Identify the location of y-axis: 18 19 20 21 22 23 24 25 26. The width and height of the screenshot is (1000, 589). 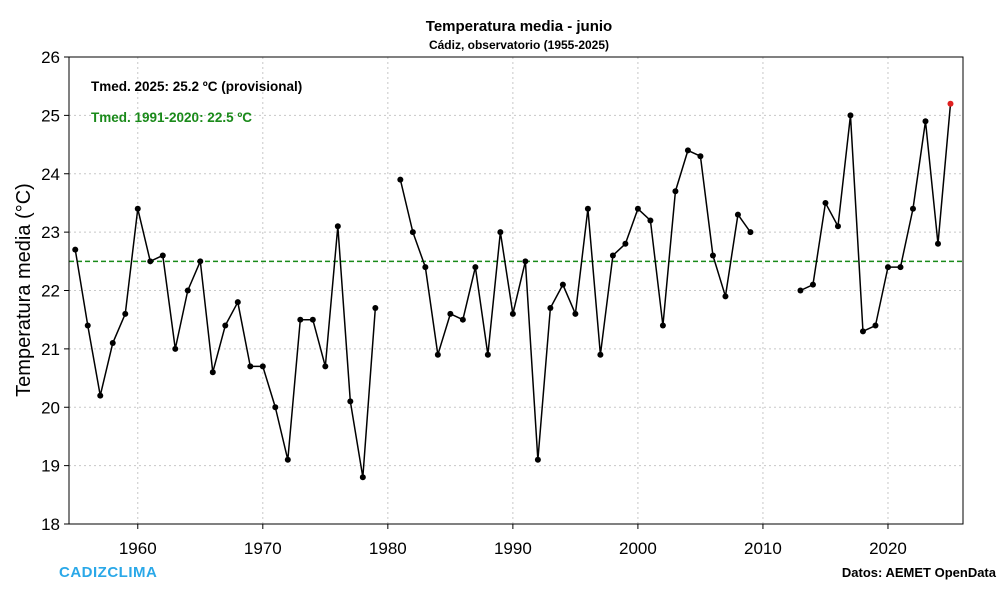
(55, 291).